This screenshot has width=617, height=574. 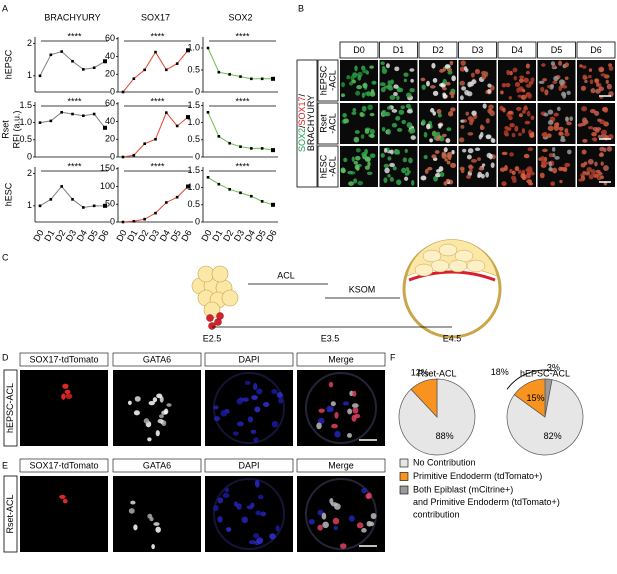 I want to click on embryo-outline, so click(x=341, y=514).